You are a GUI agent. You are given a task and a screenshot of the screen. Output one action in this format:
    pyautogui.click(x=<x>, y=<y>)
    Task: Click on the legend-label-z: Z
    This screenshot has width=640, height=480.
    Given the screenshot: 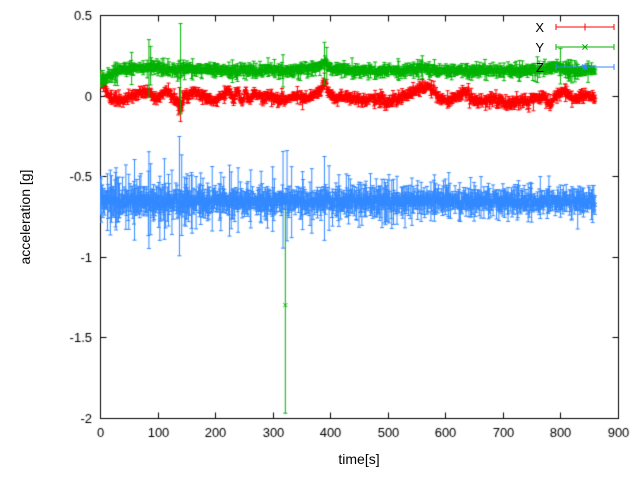 What is the action you would take?
    pyautogui.click(x=540, y=67)
    